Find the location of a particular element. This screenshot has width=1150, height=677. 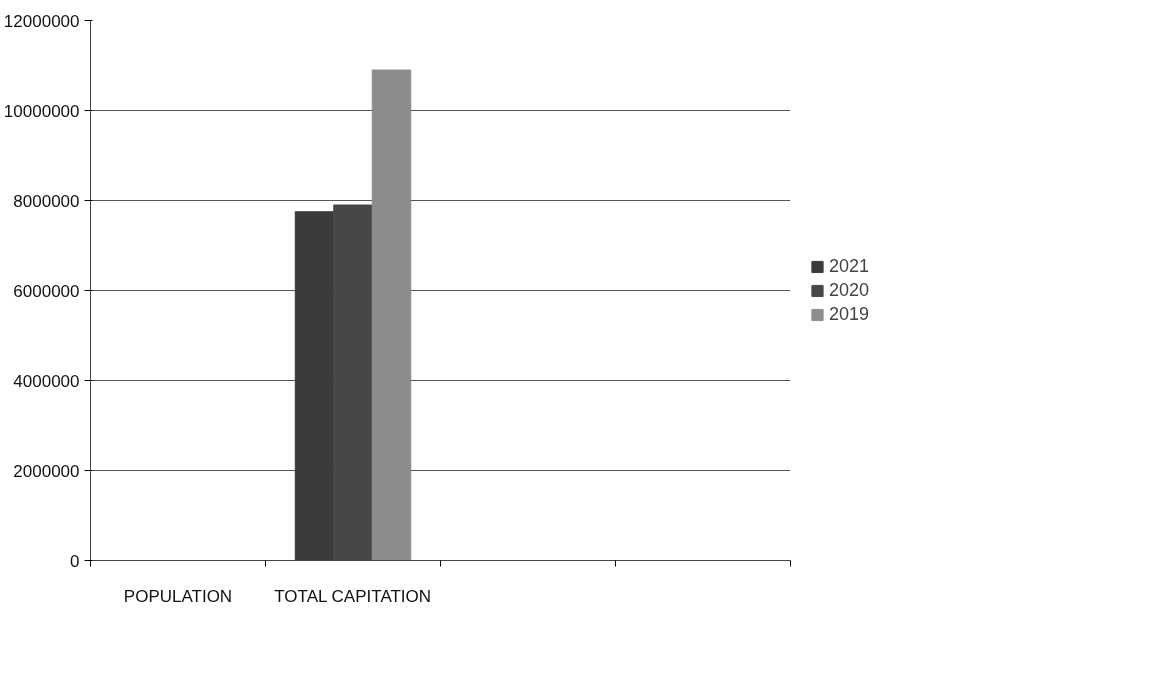

y-tick-label: 8000000 is located at coordinates (46, 201).